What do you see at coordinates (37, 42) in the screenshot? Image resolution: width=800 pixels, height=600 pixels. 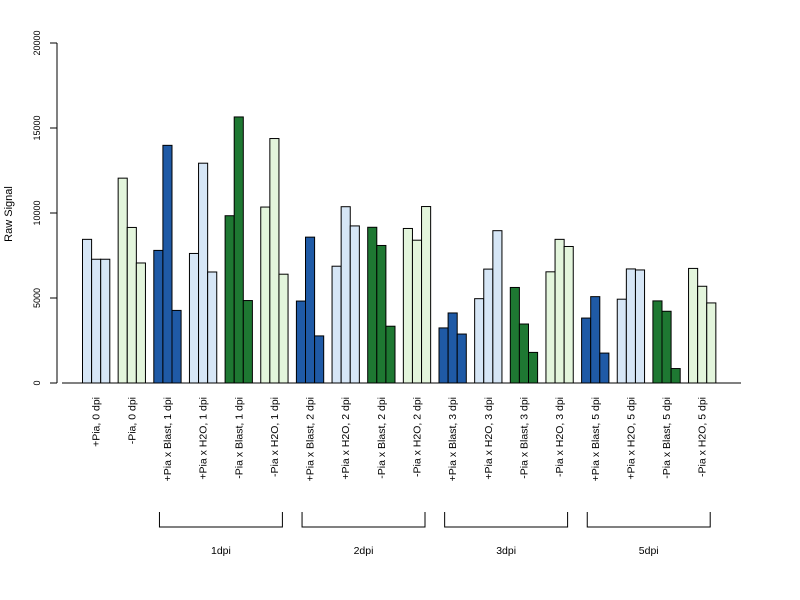 I see `y-tick-label: 20000` at bounding box center [37, 42].